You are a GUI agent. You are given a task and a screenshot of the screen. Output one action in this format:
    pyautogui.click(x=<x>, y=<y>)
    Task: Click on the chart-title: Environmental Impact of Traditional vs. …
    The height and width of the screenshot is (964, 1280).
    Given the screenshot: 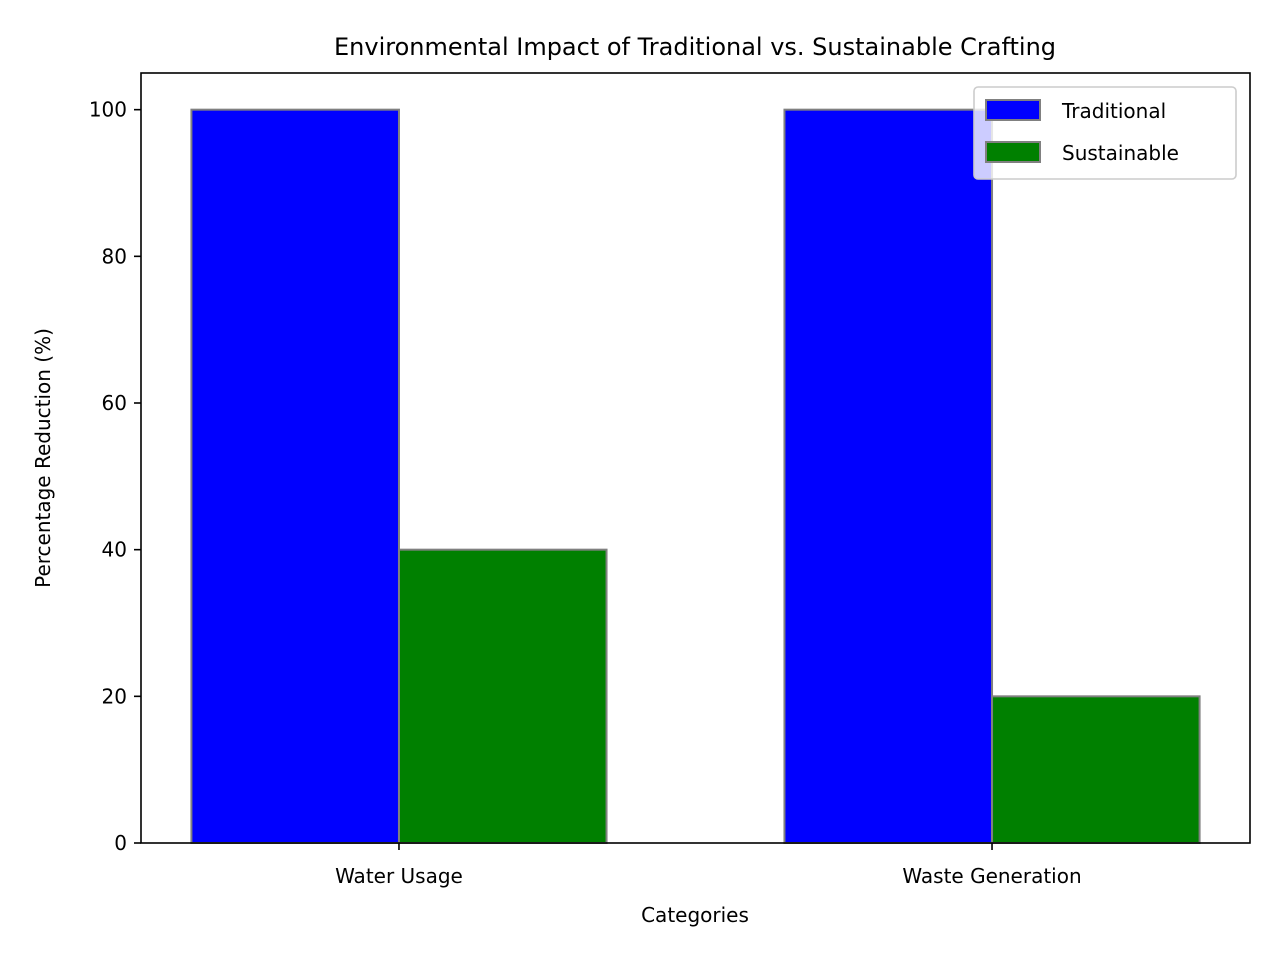 What is the action you would take?
    pyautogui.click(x=695, y=47)
    